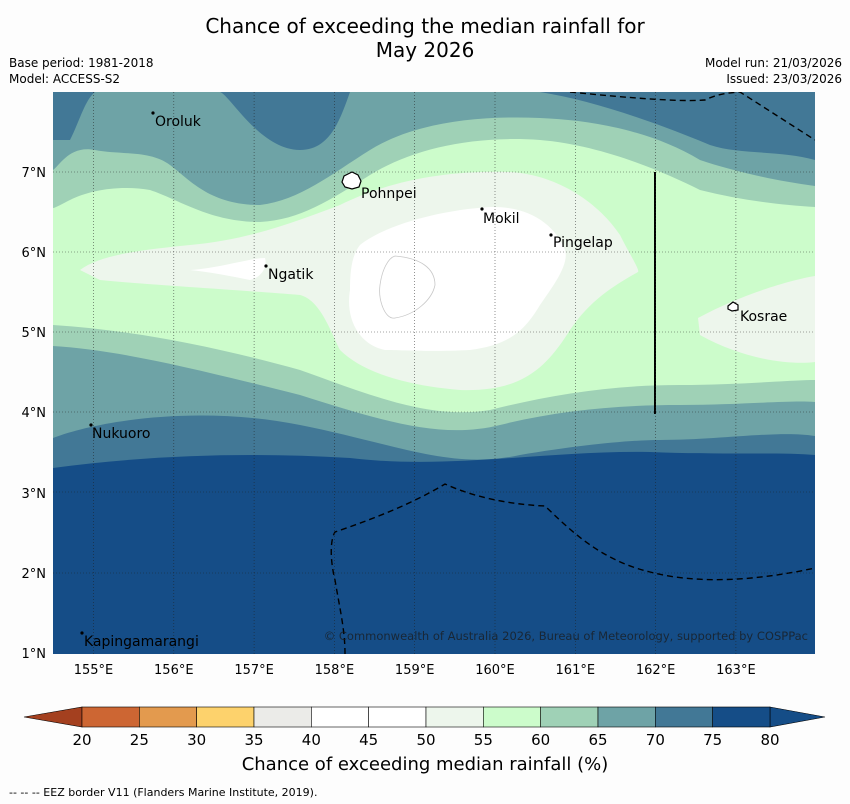 This screenshot has height=804, width=850. Describe the element at coordinates (82, 633) in the screenshot. I see `kapinga-marker` at that location.